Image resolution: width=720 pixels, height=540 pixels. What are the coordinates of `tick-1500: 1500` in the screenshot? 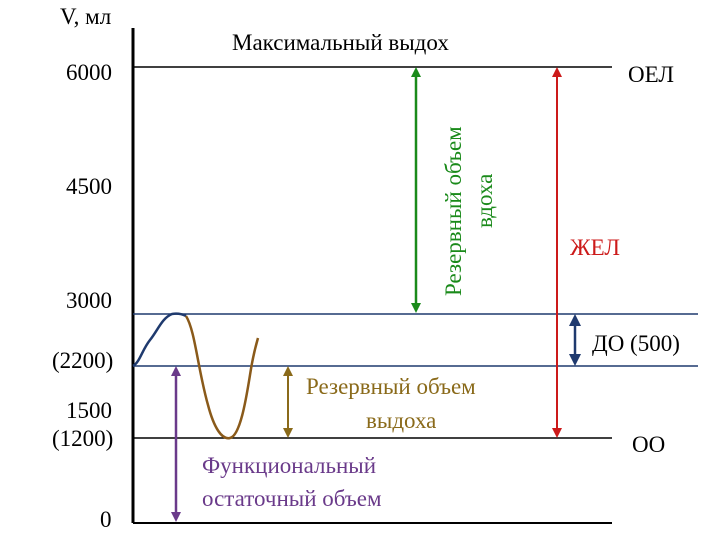 It's located at (89, 410).